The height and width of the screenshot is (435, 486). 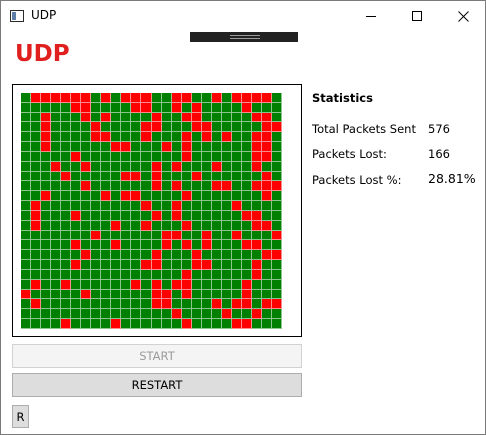 What do you see at coordinates (157, 385) in the screenshot?
I see `restart-button: RESTART` at bounding box center [157, 385].